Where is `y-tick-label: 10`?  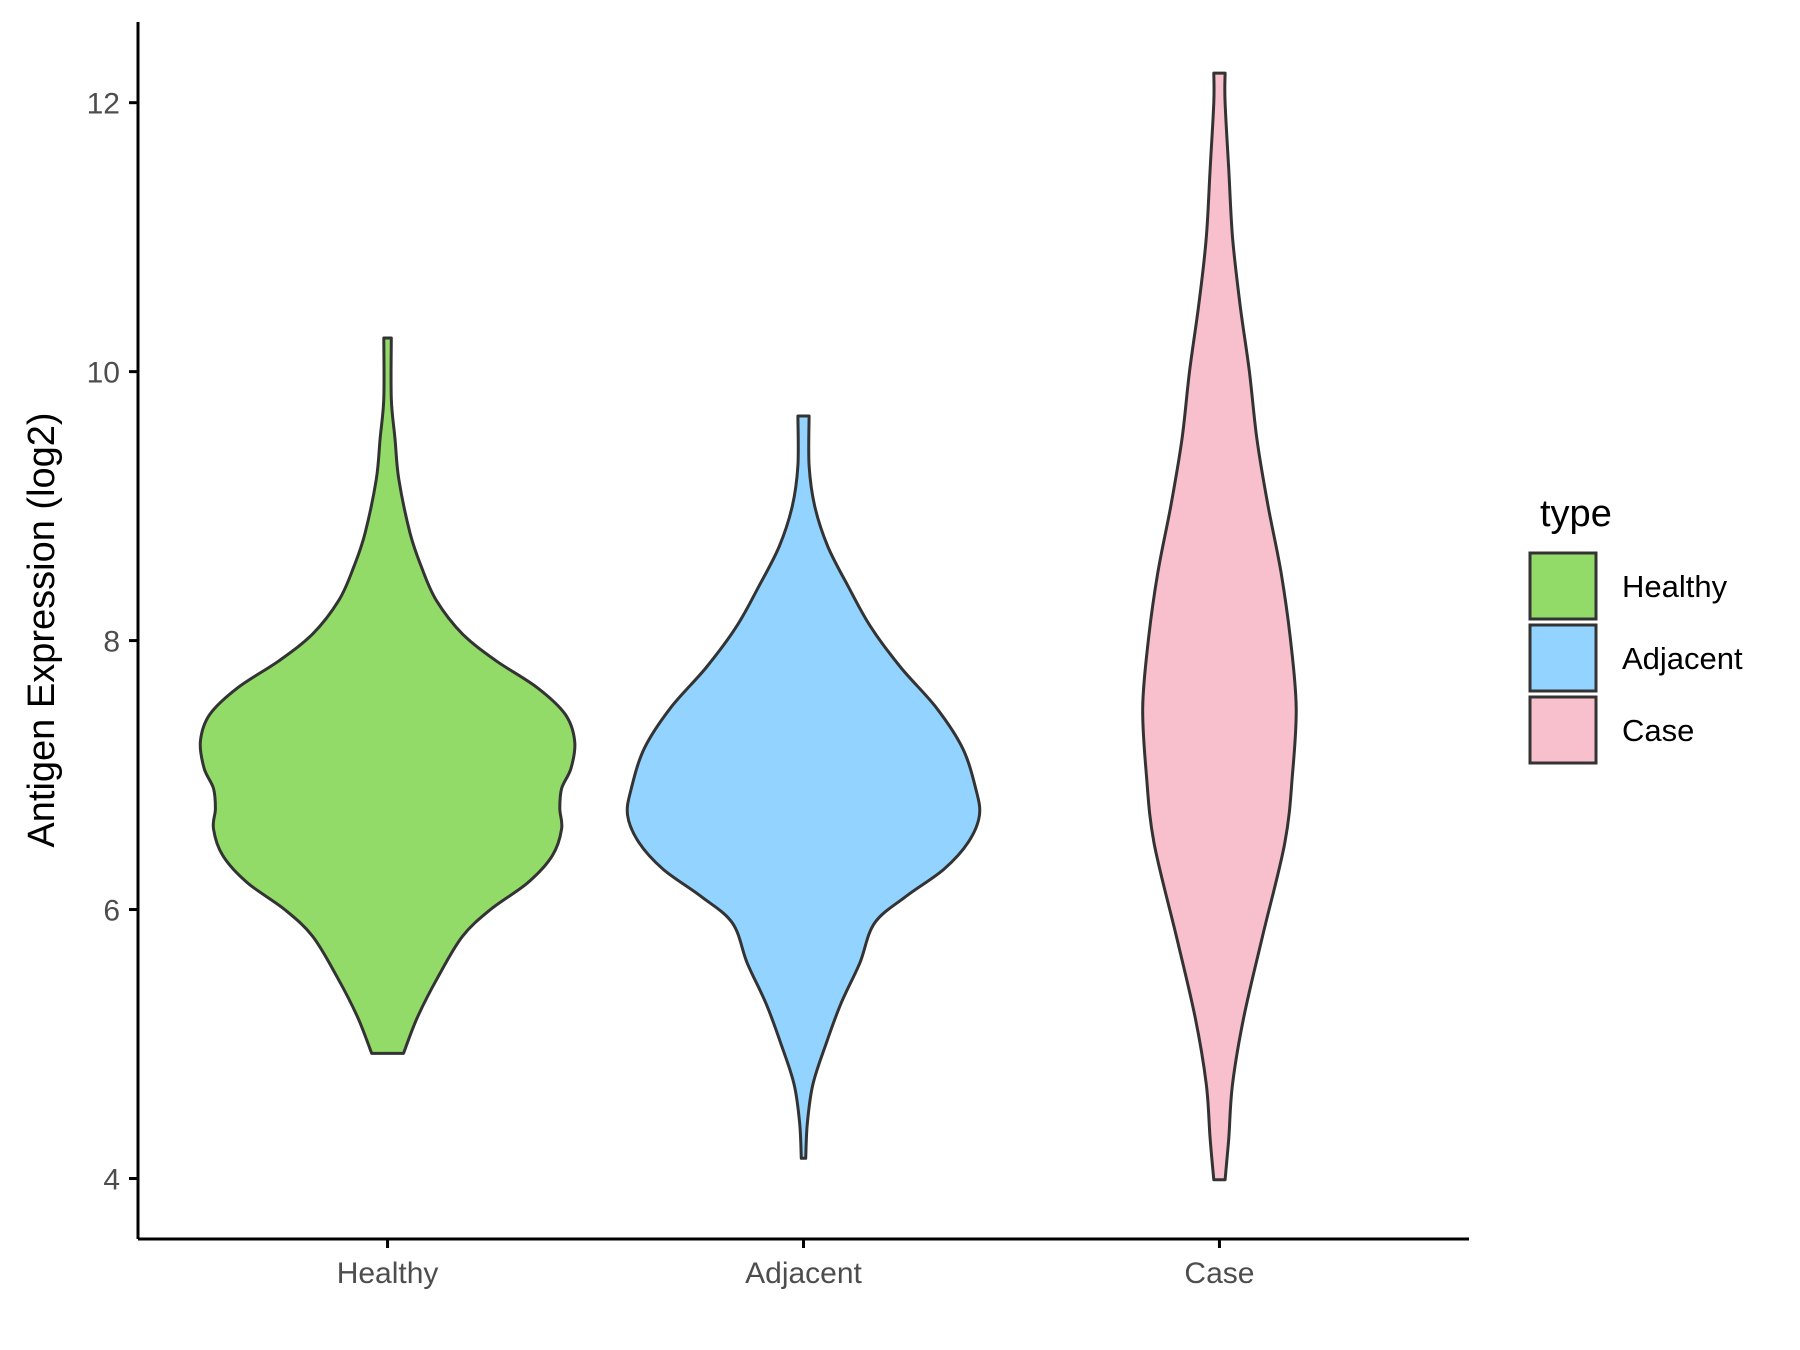
y-tick-label: 10 is located at coordinates (103, 373).